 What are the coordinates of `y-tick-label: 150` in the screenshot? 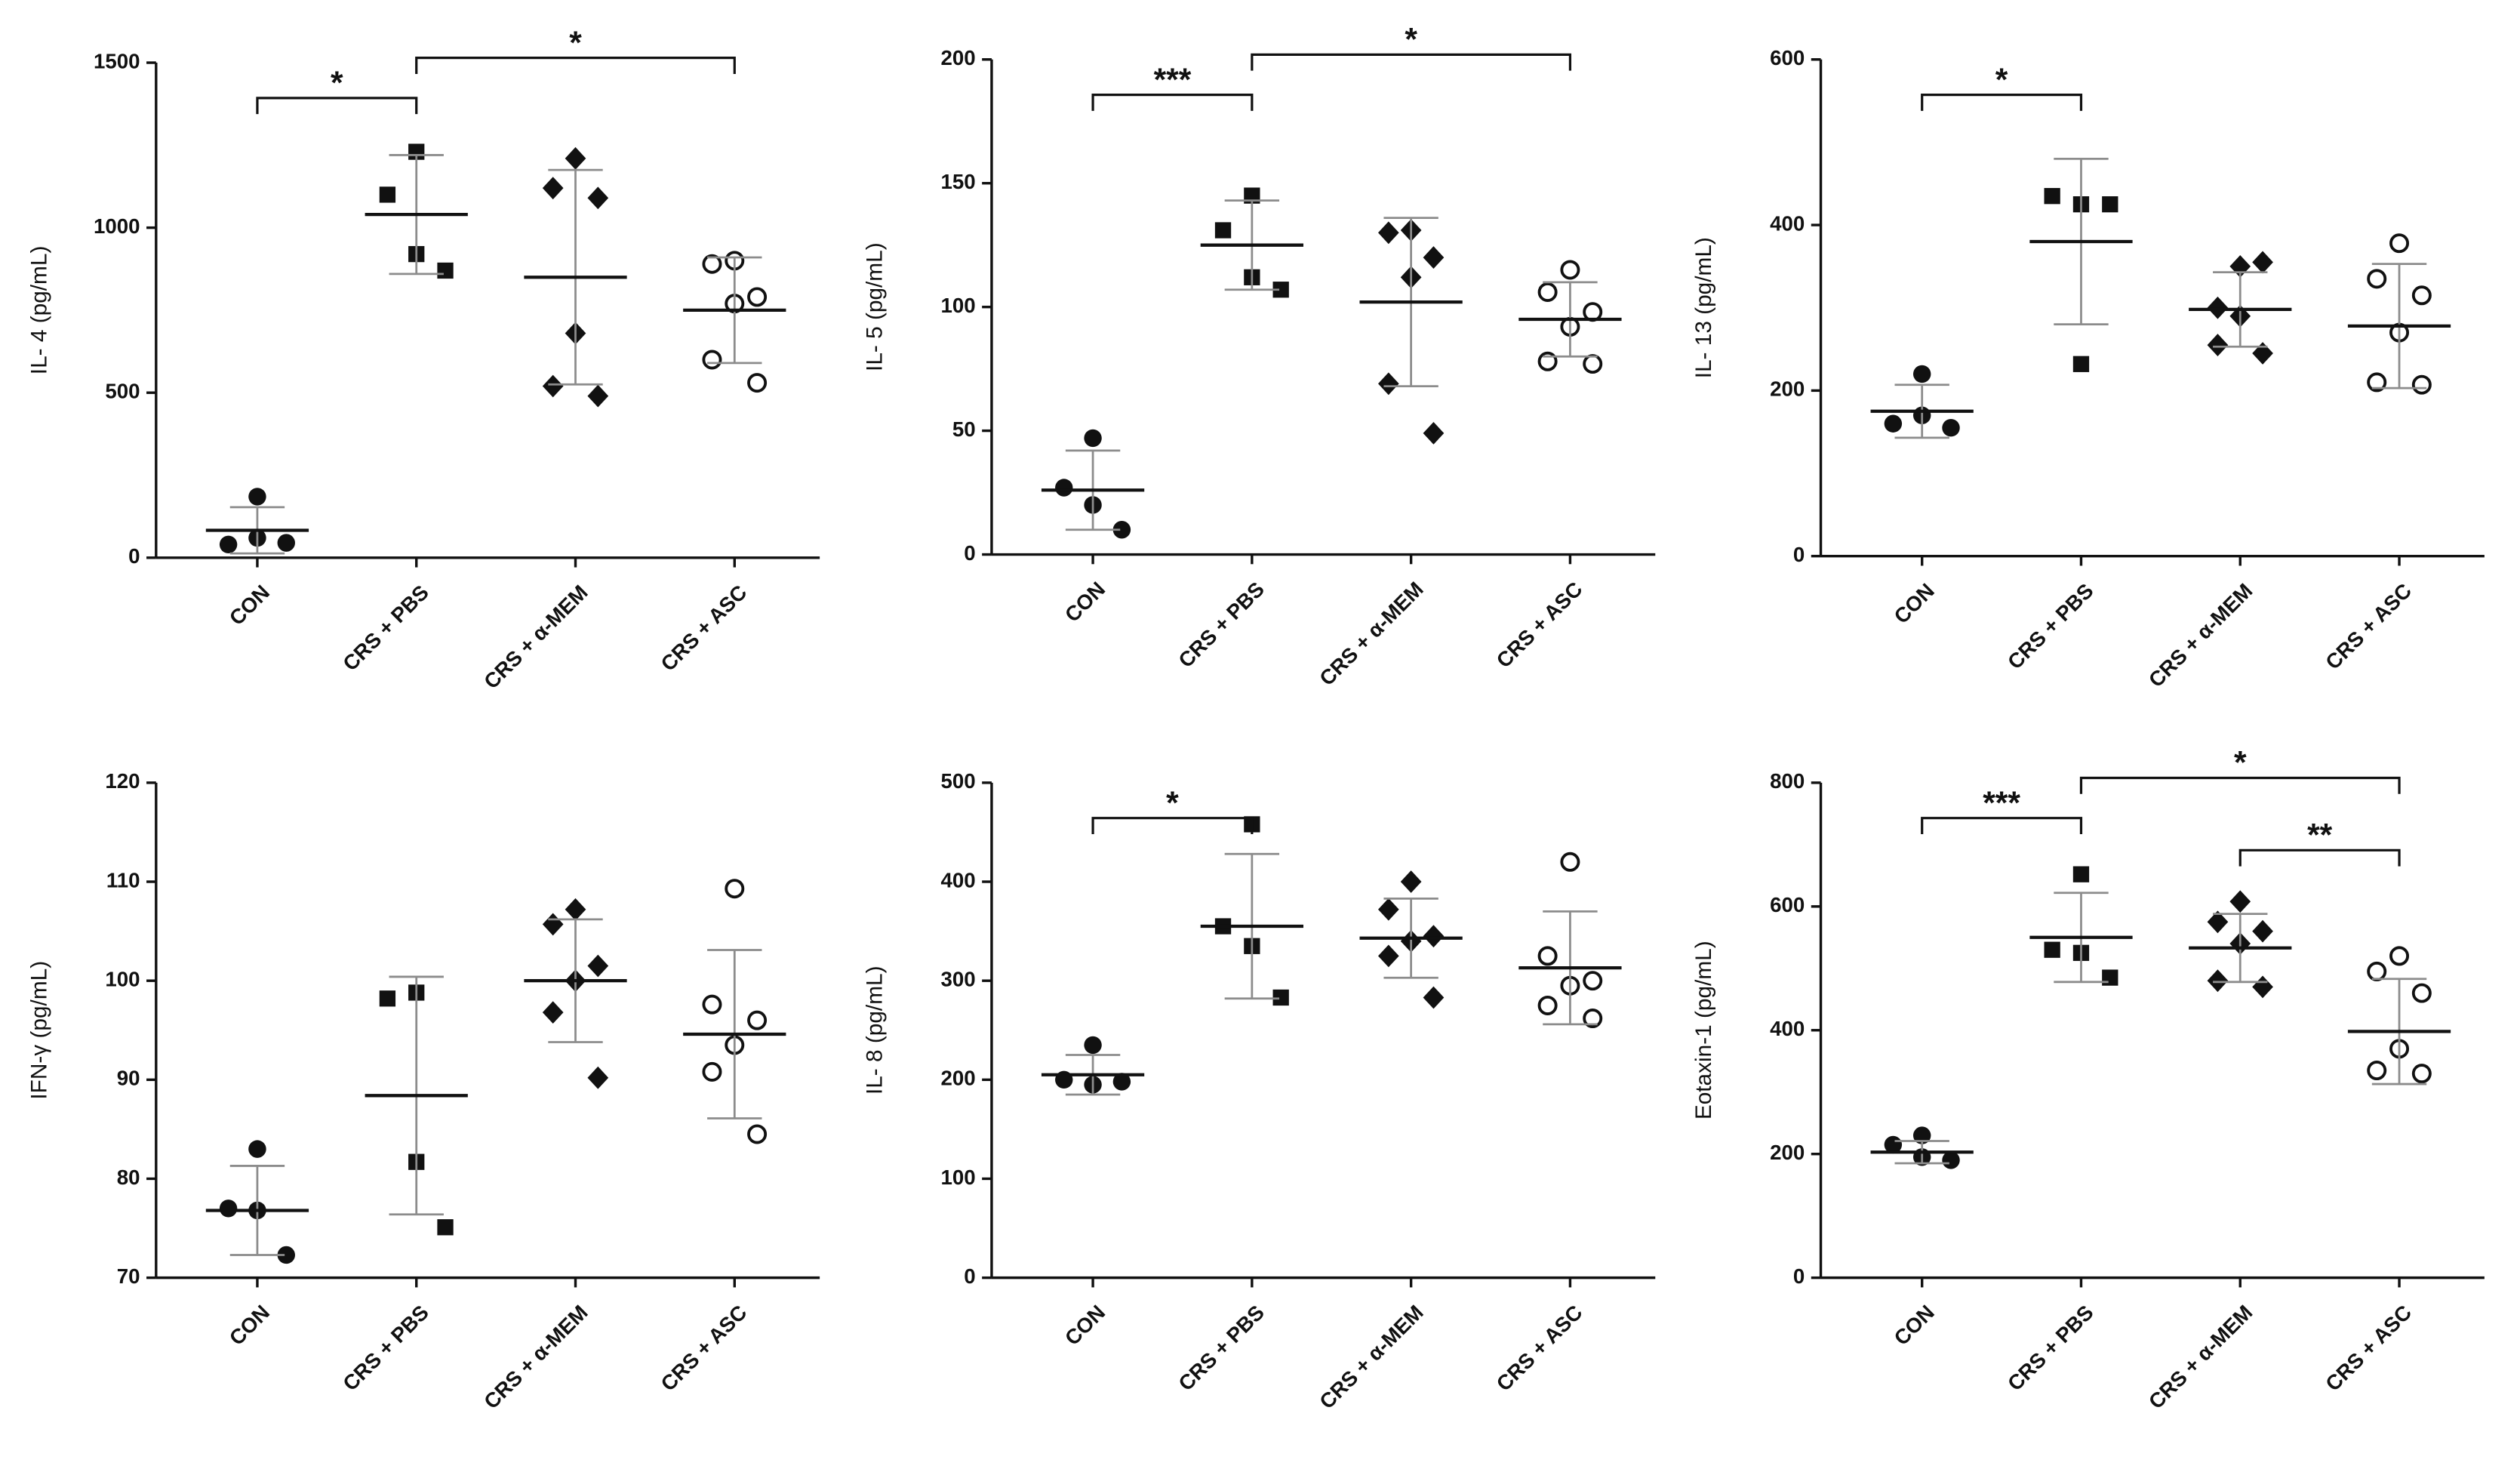 It's located at (958, 181).